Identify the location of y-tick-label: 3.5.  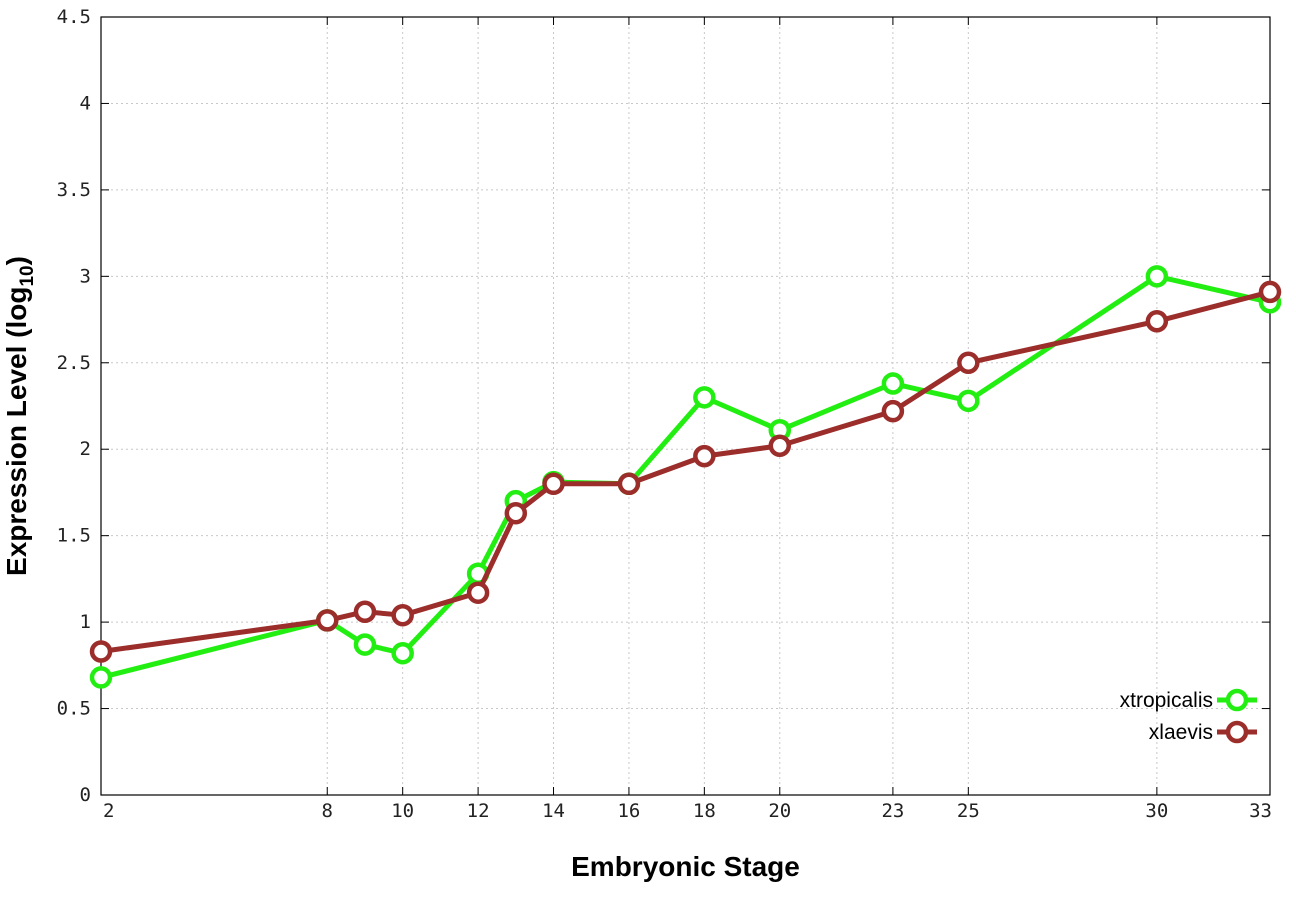
(74, 190).